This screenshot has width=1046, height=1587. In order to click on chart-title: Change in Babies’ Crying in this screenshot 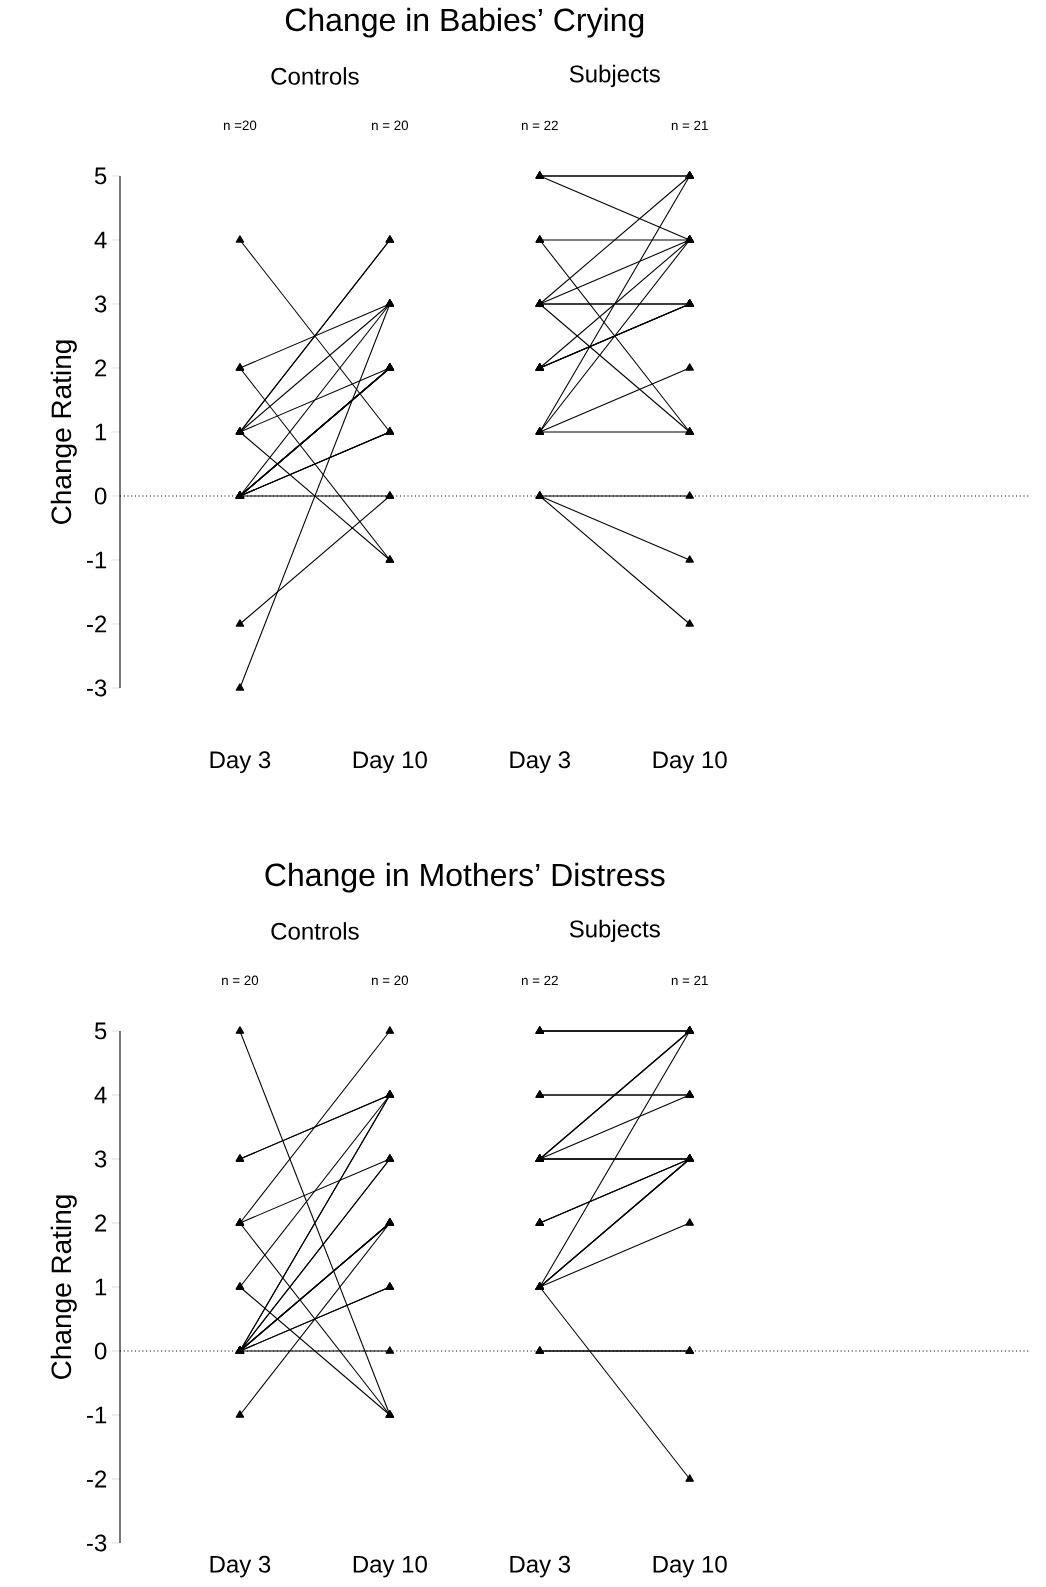, I will do `click(464, 22)`.